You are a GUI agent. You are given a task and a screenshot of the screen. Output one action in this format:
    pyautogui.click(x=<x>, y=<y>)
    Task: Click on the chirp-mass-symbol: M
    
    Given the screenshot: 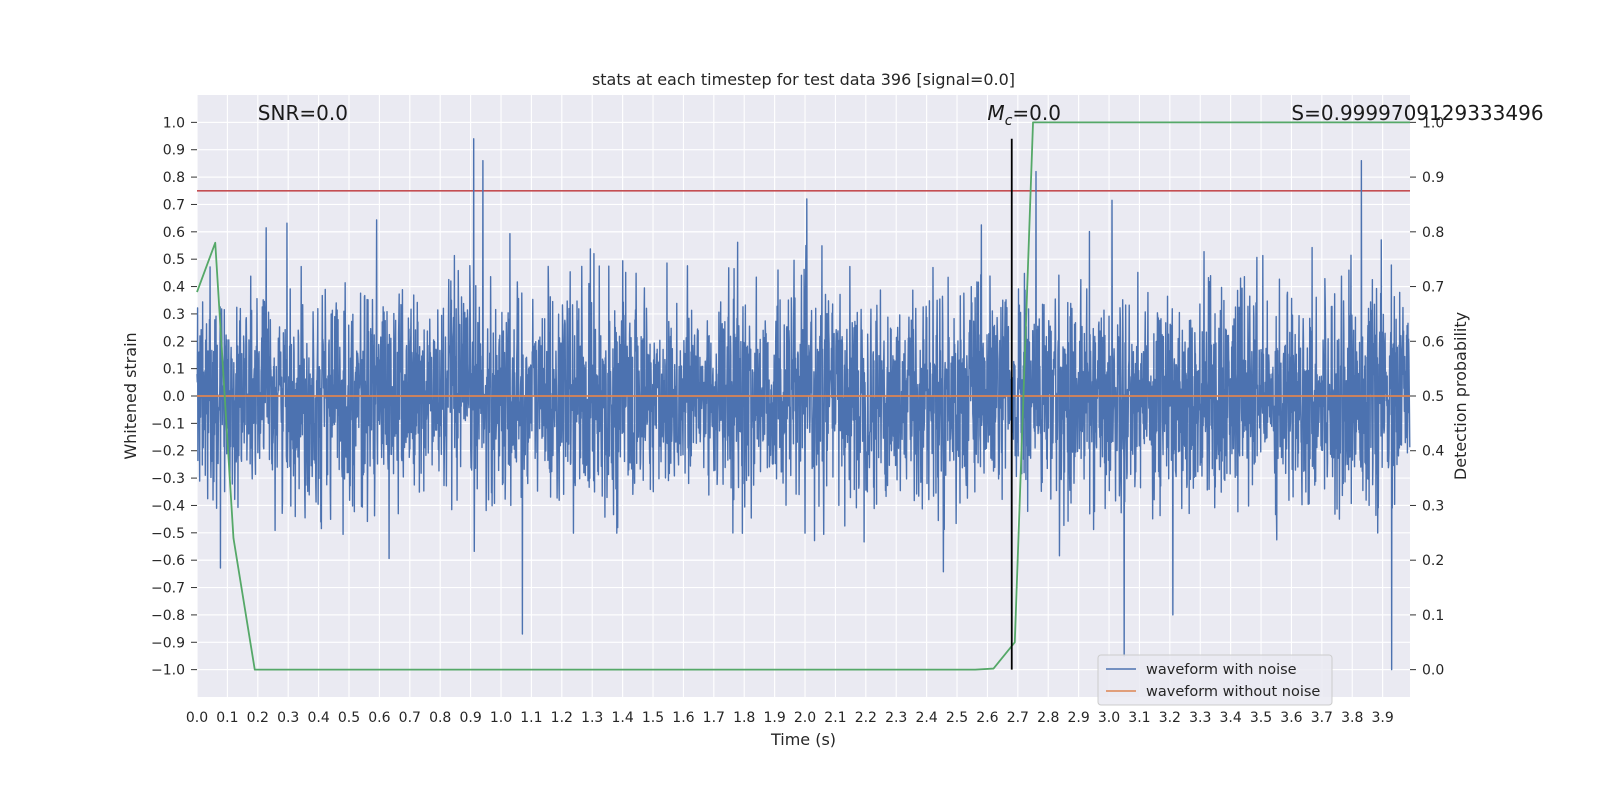 What is the action you would take?
    pyautogui.click(x=995, y=113)
    